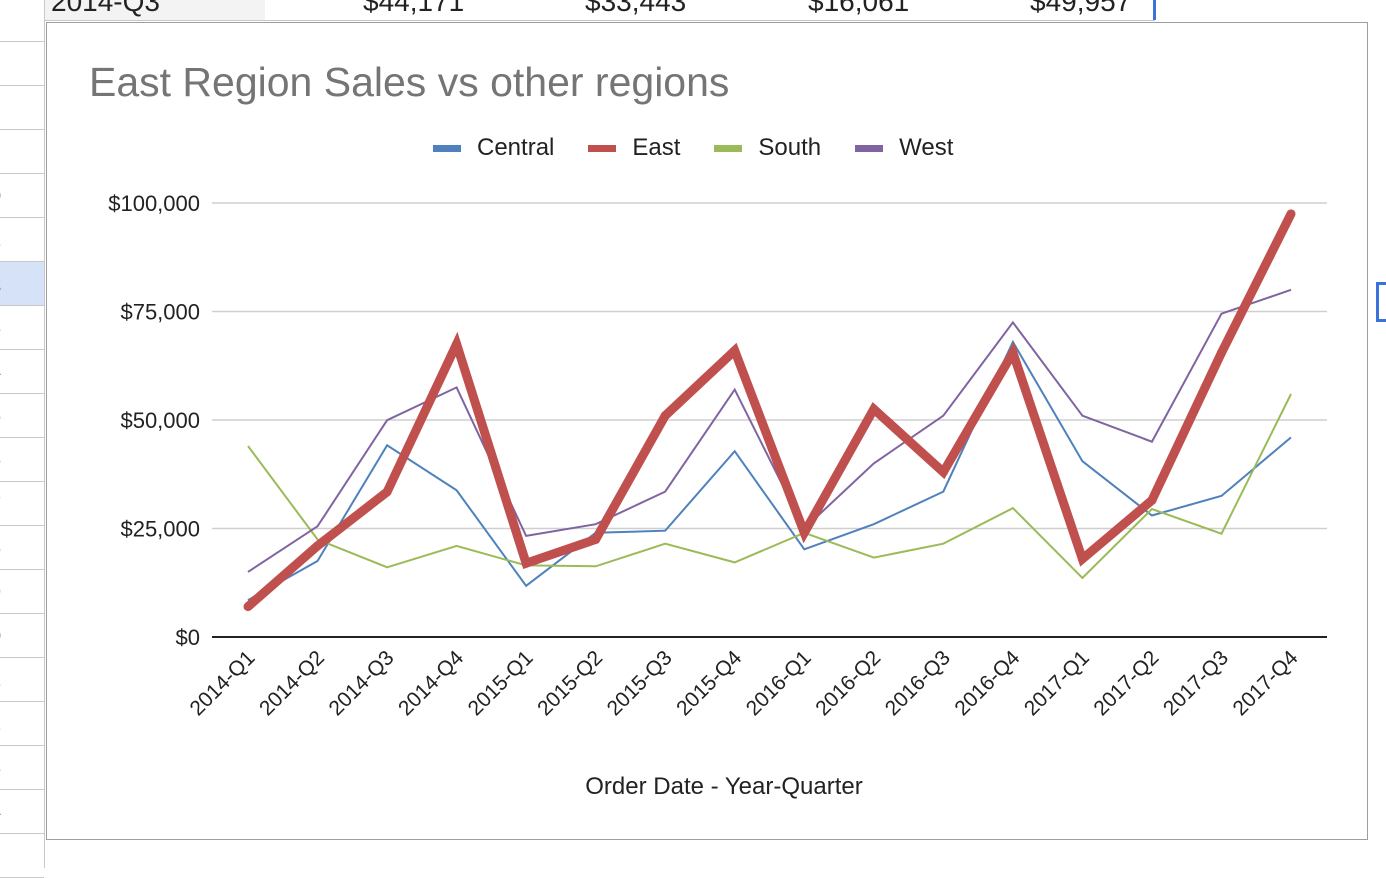  Describe the element at coordinates (22, 460) in the screenshot. I see `row-header: 6` at that location.